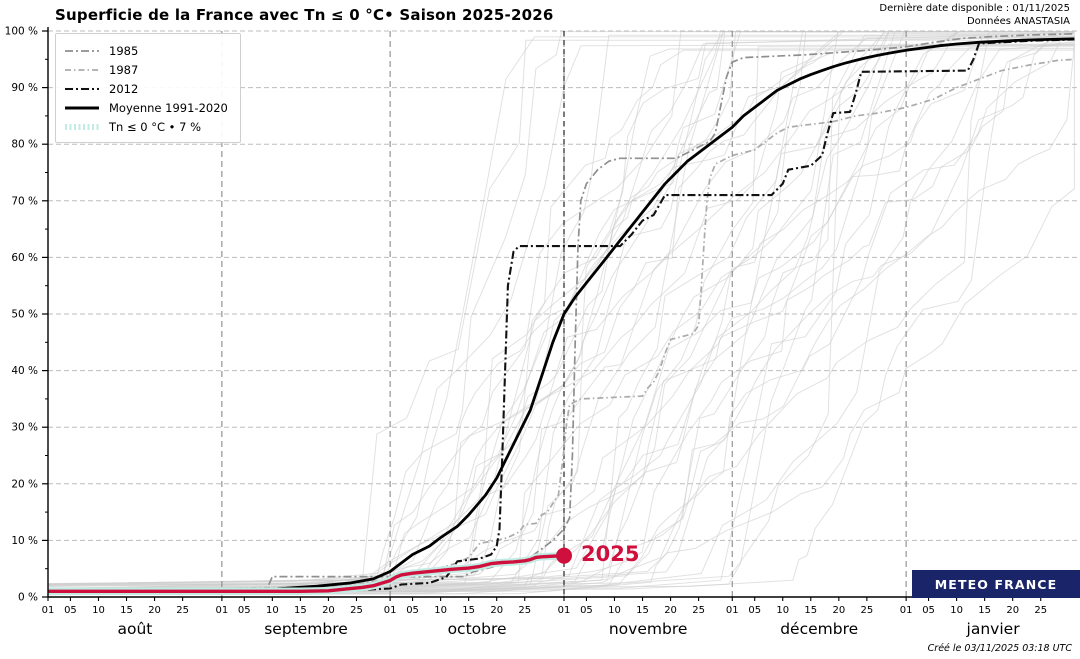  I want to click on y-tick-label: 50 %, so click(24, 315).